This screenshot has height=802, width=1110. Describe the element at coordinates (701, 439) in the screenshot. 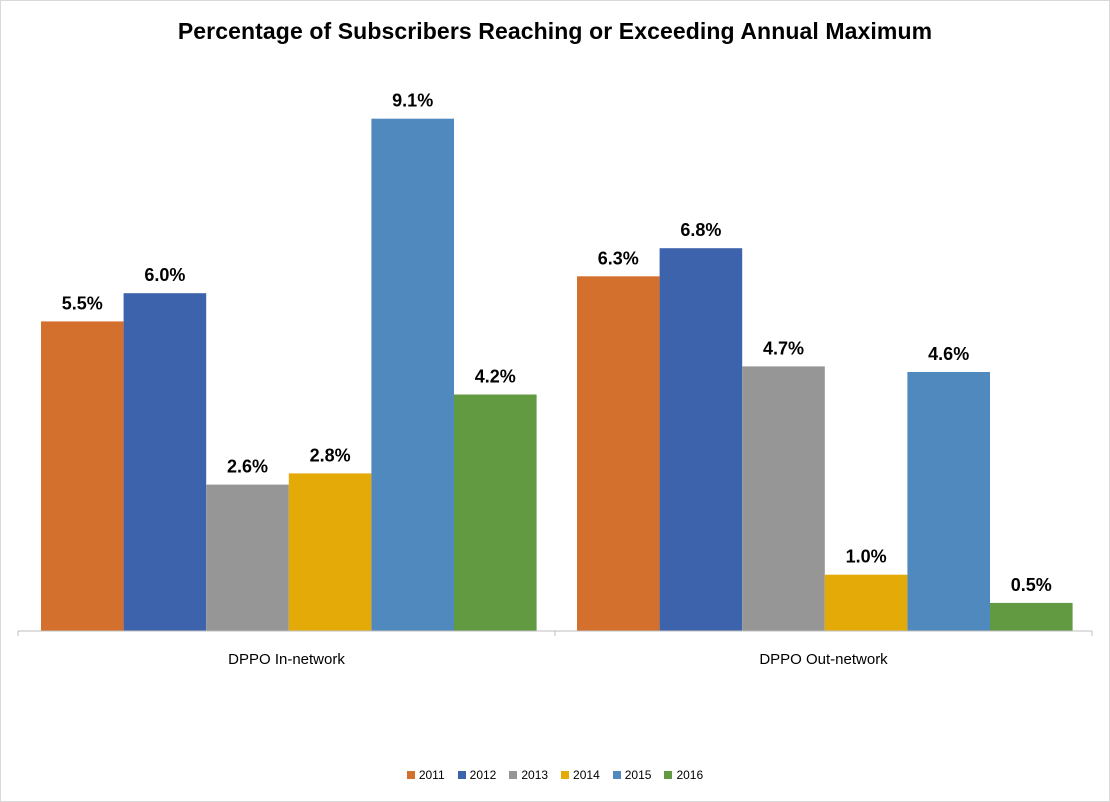

I see `bar-2012-out-network` at that location.